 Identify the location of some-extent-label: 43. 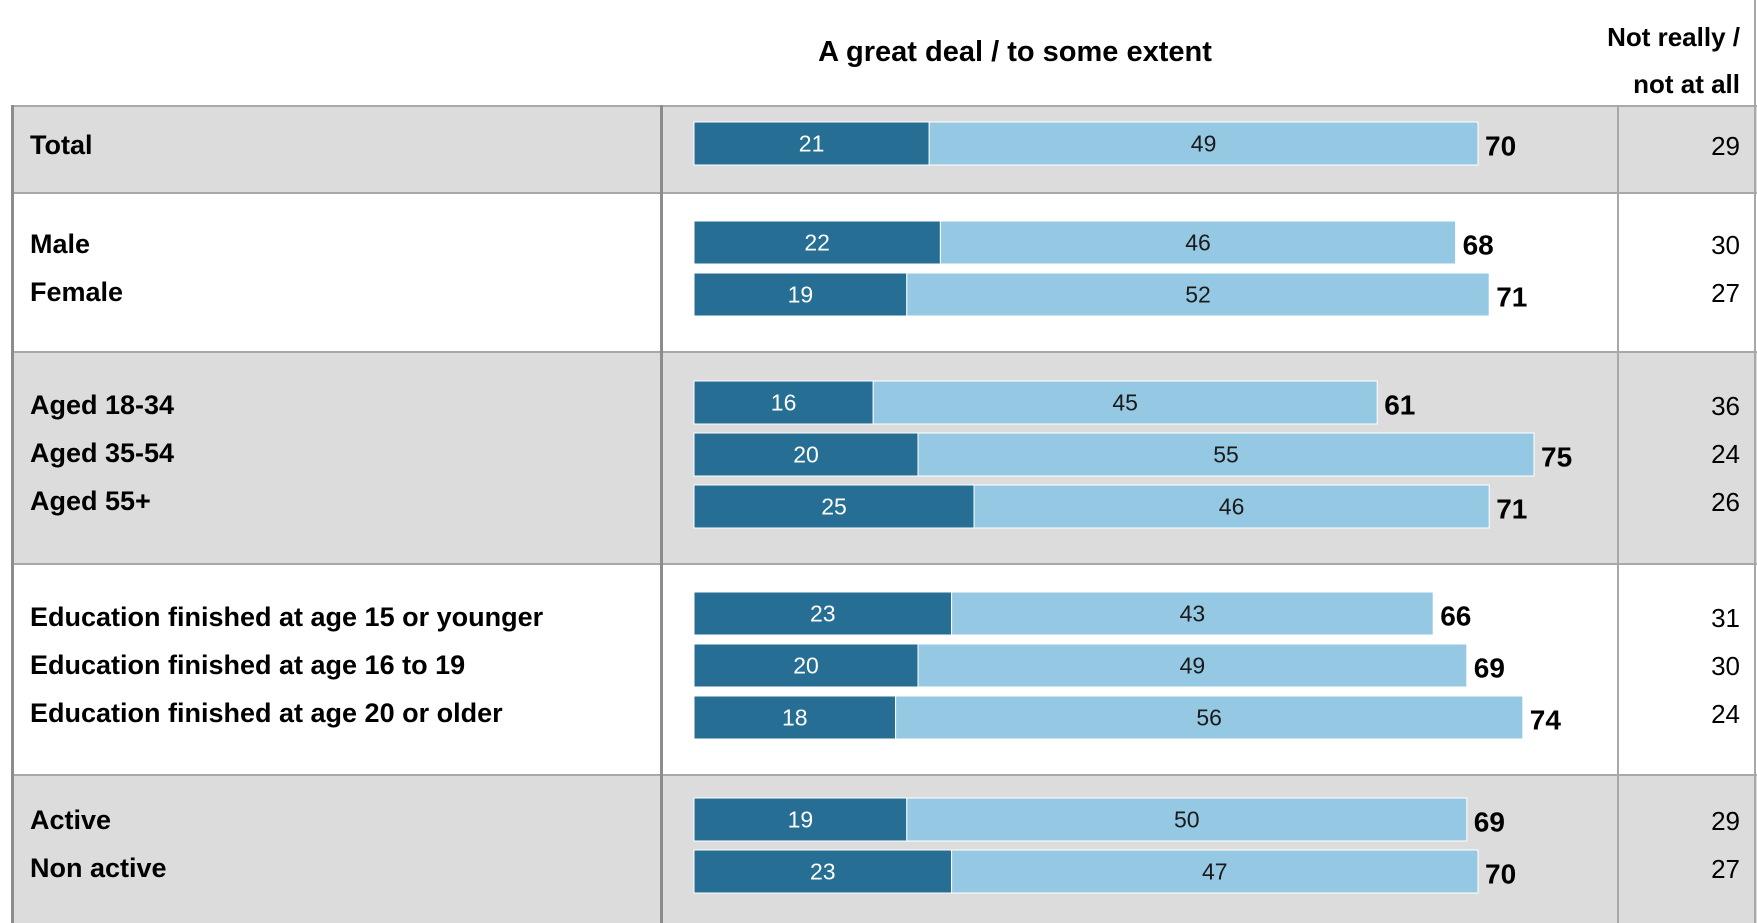
(1193, 614).